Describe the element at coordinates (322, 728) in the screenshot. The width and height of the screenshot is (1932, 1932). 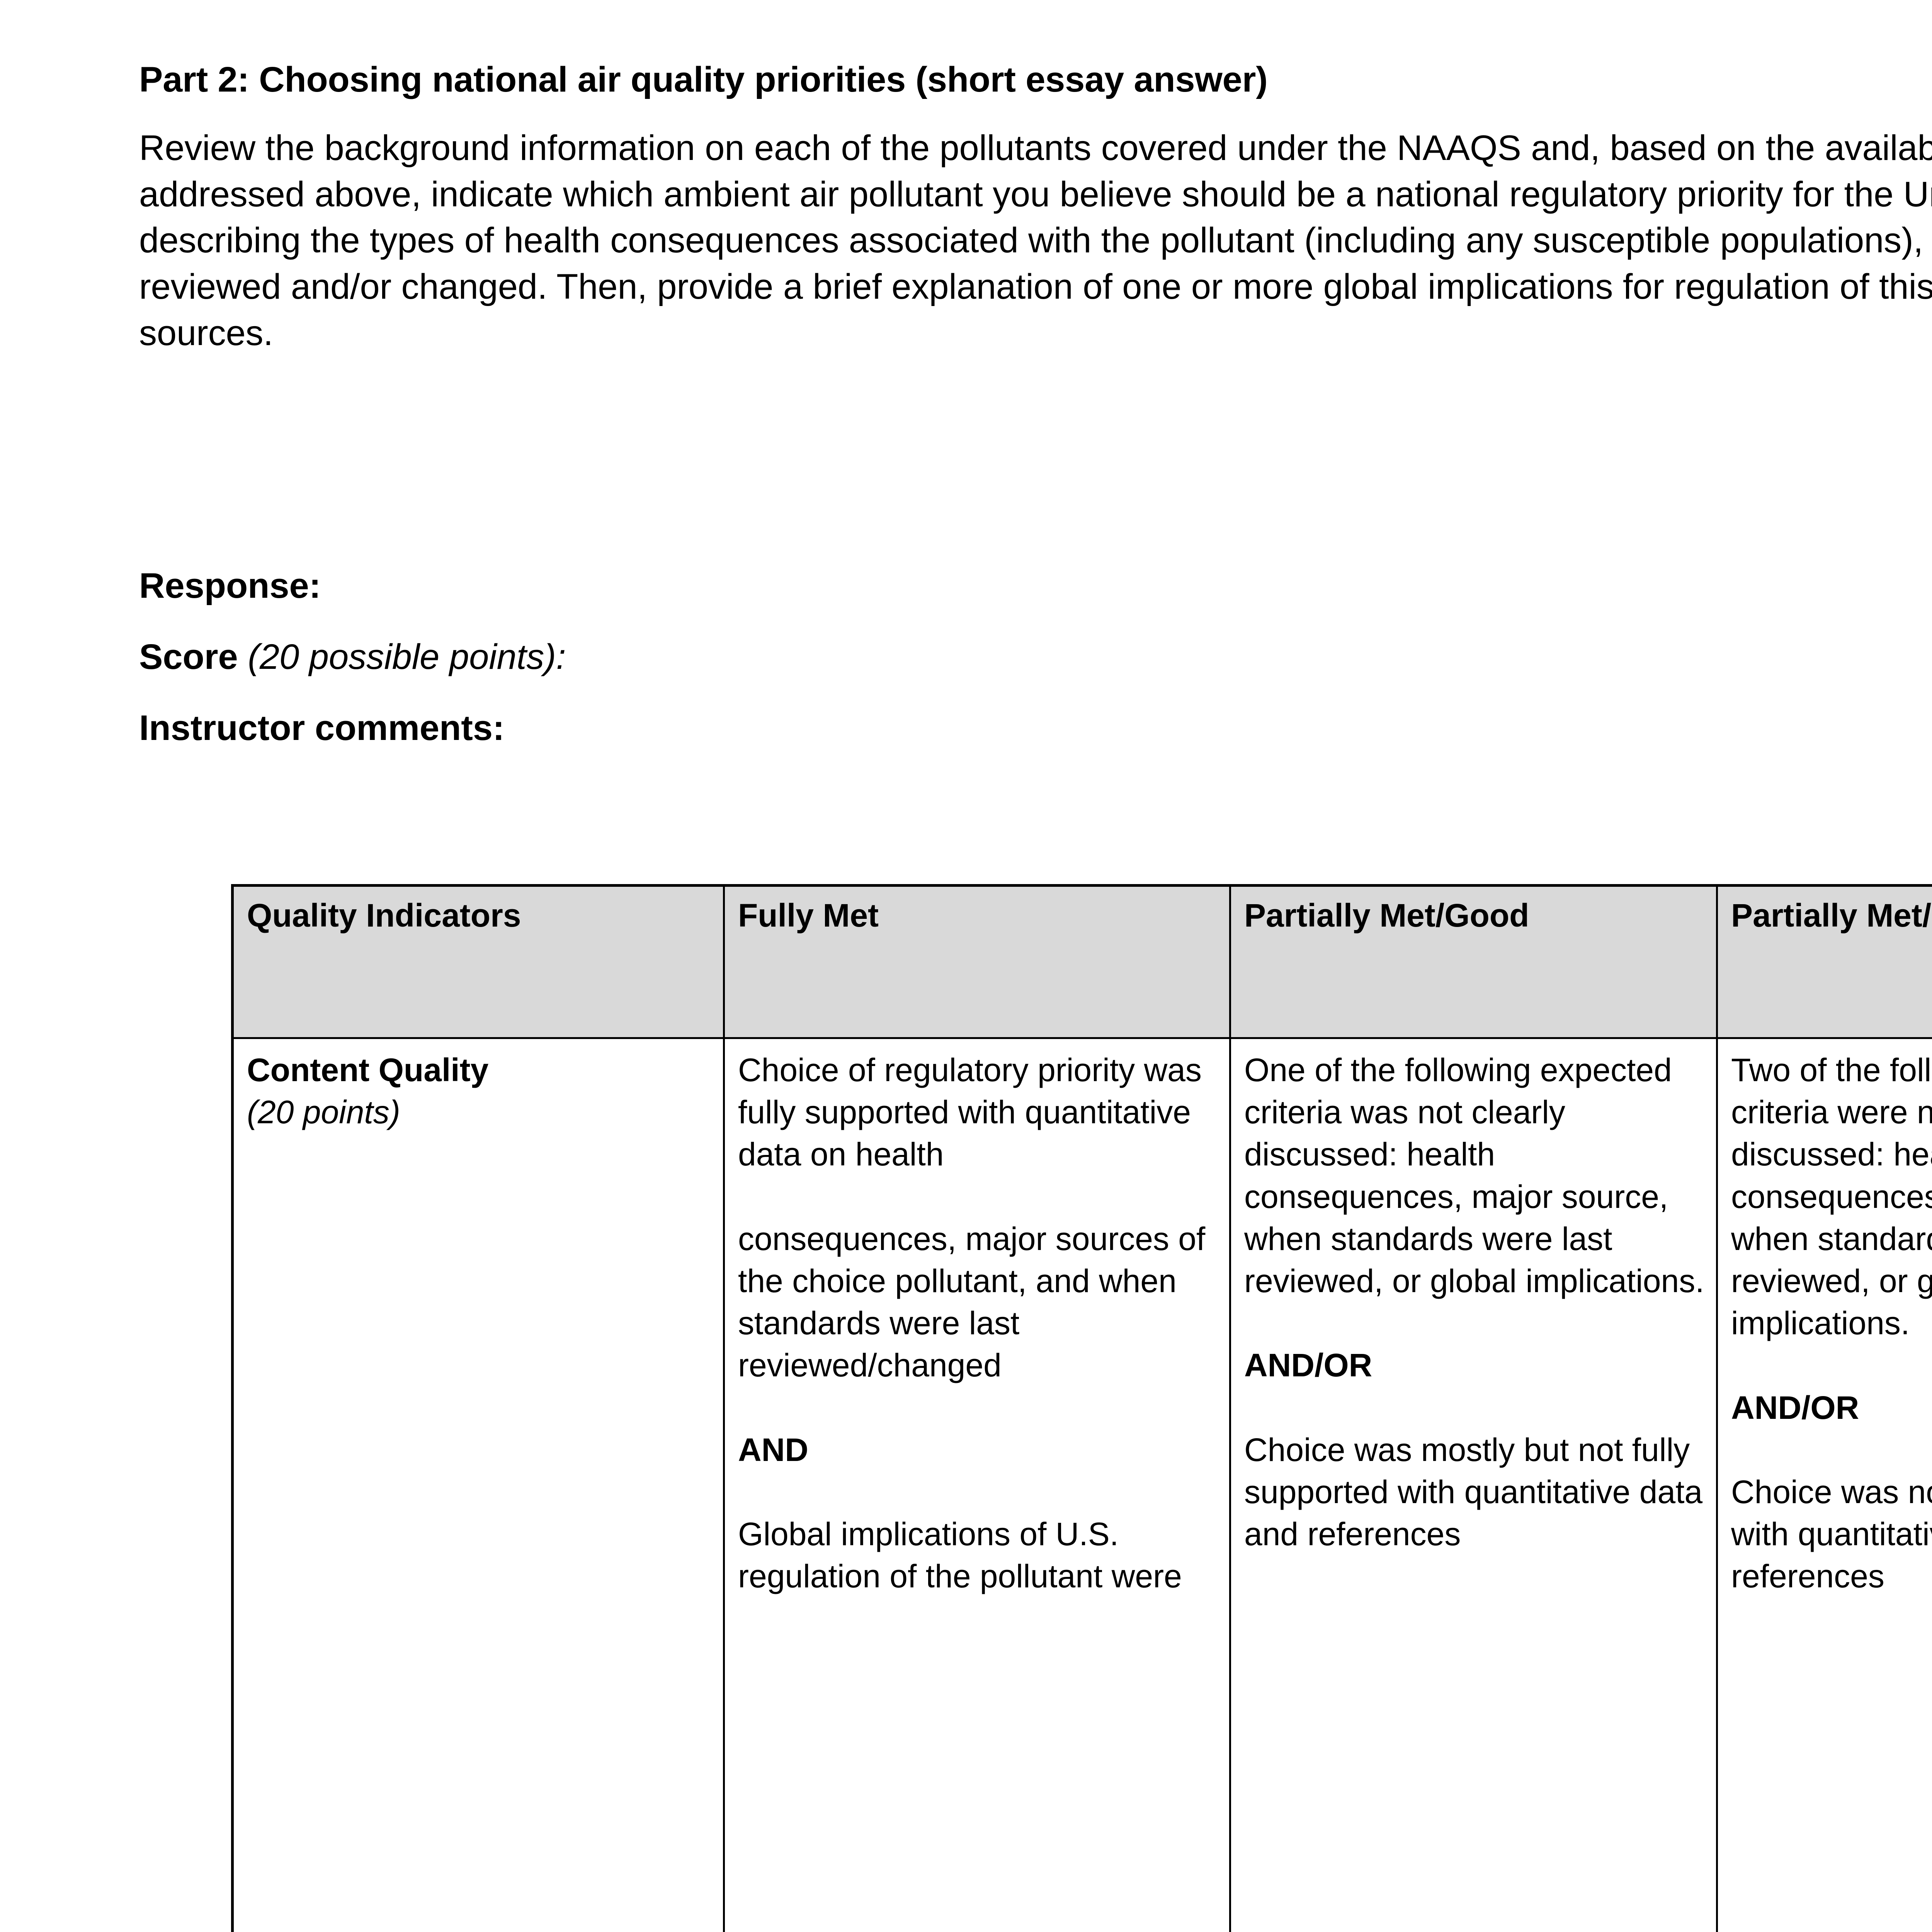
I see `instructor-comments-text: Instructor comments:` at that location.